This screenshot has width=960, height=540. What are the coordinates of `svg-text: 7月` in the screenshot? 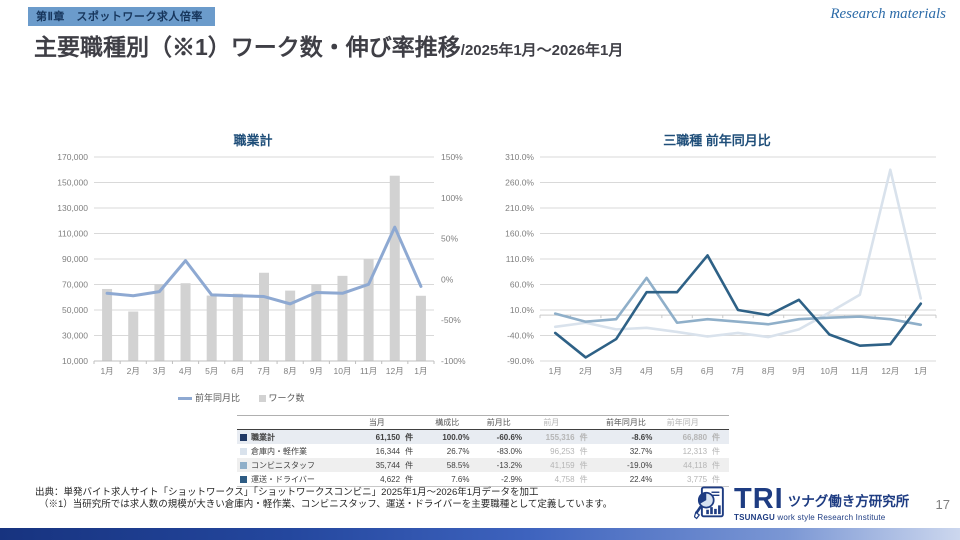 It's located at (263, 371).